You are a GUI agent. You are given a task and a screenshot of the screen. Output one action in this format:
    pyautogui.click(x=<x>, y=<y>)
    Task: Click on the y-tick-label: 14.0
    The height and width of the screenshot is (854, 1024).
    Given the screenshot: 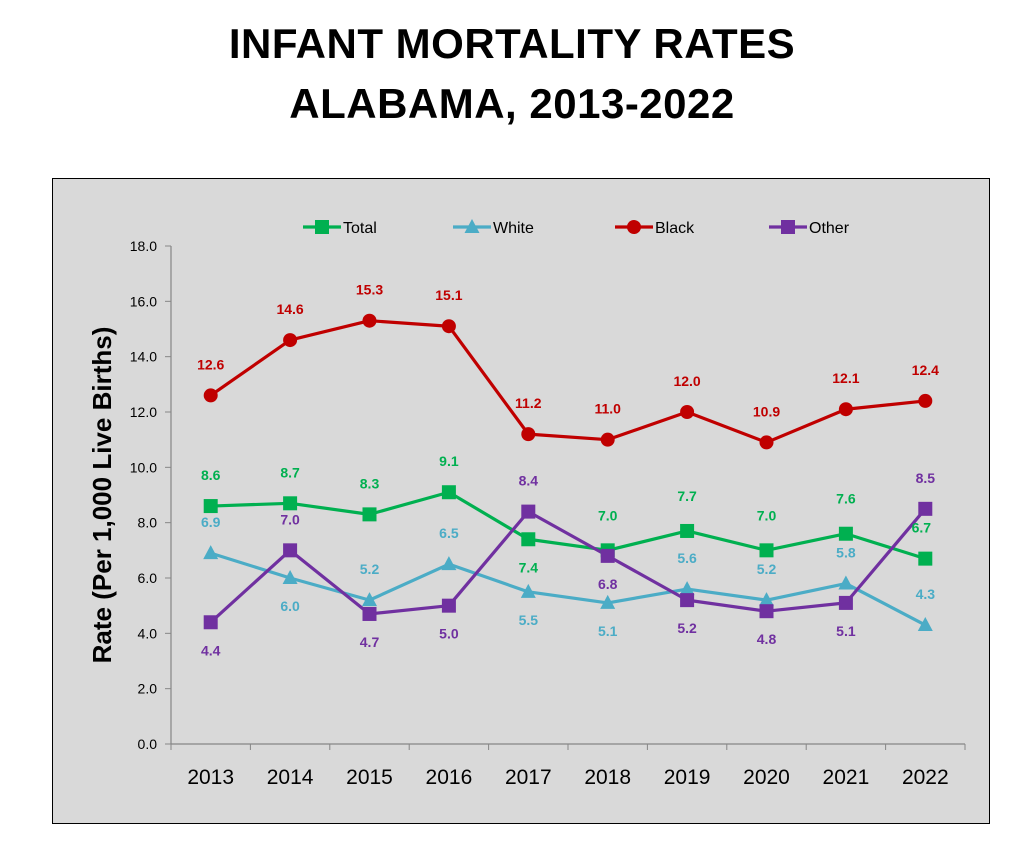 What is the action you would take?
    pyautogui.click(x=143, y=357)
    